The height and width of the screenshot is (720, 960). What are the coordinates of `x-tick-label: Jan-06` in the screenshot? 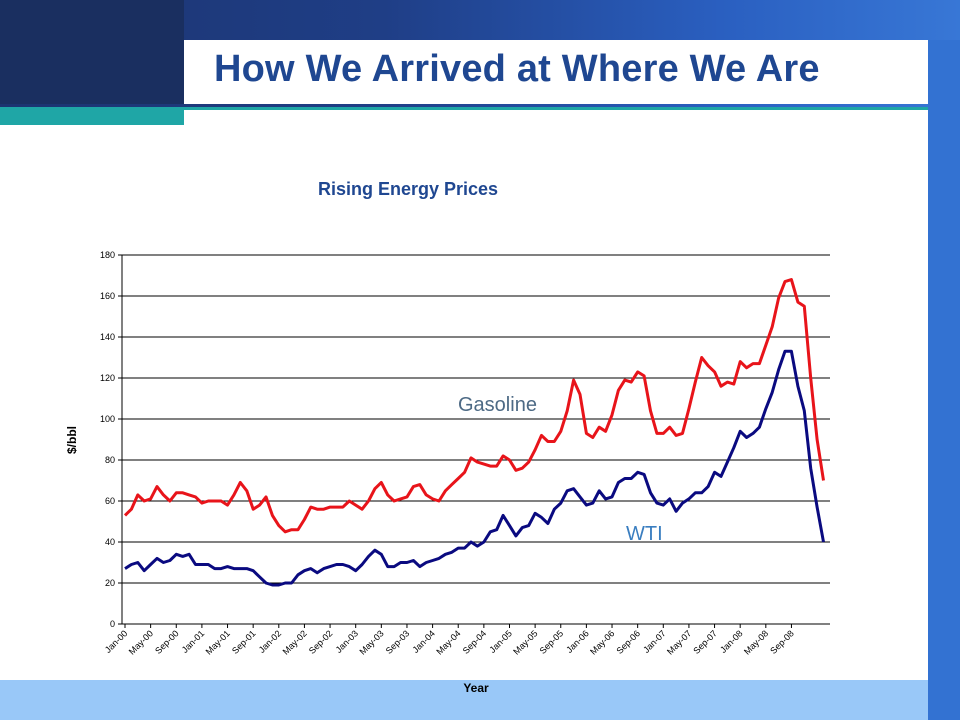 It's located at (577, 641).